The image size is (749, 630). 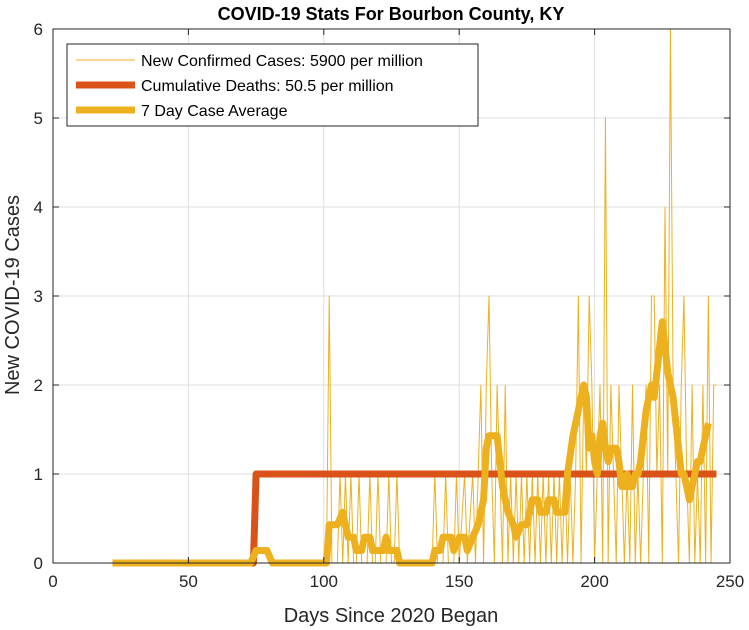 What do you see at coordinates (324, 581) in the screenshot?
I see `x-tick-label: 100` at bounding box center [324, 581].